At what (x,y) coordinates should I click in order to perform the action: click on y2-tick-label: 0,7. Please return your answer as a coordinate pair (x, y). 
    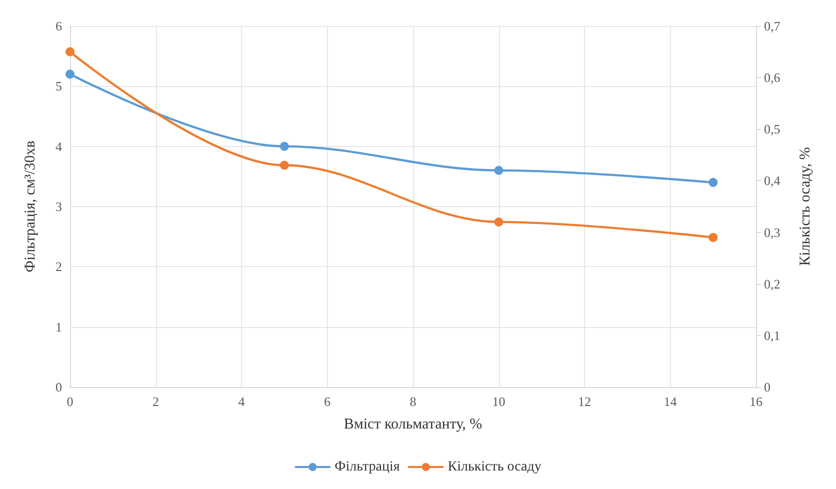
    Looking at the image, I should click on (772, 26).